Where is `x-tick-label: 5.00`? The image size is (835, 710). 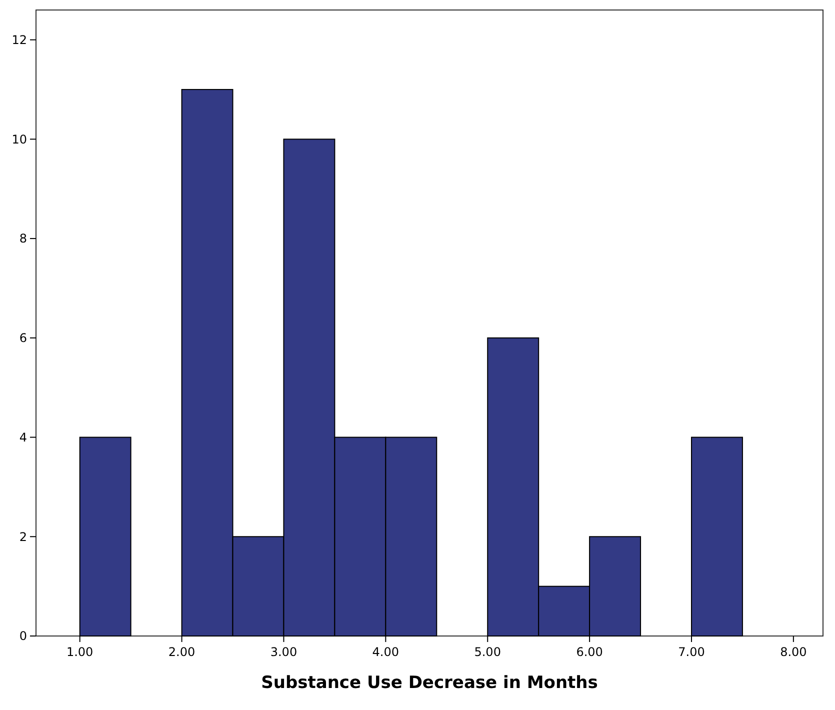 x-tick-label: 5.00 is located at coordinates (487, 652).